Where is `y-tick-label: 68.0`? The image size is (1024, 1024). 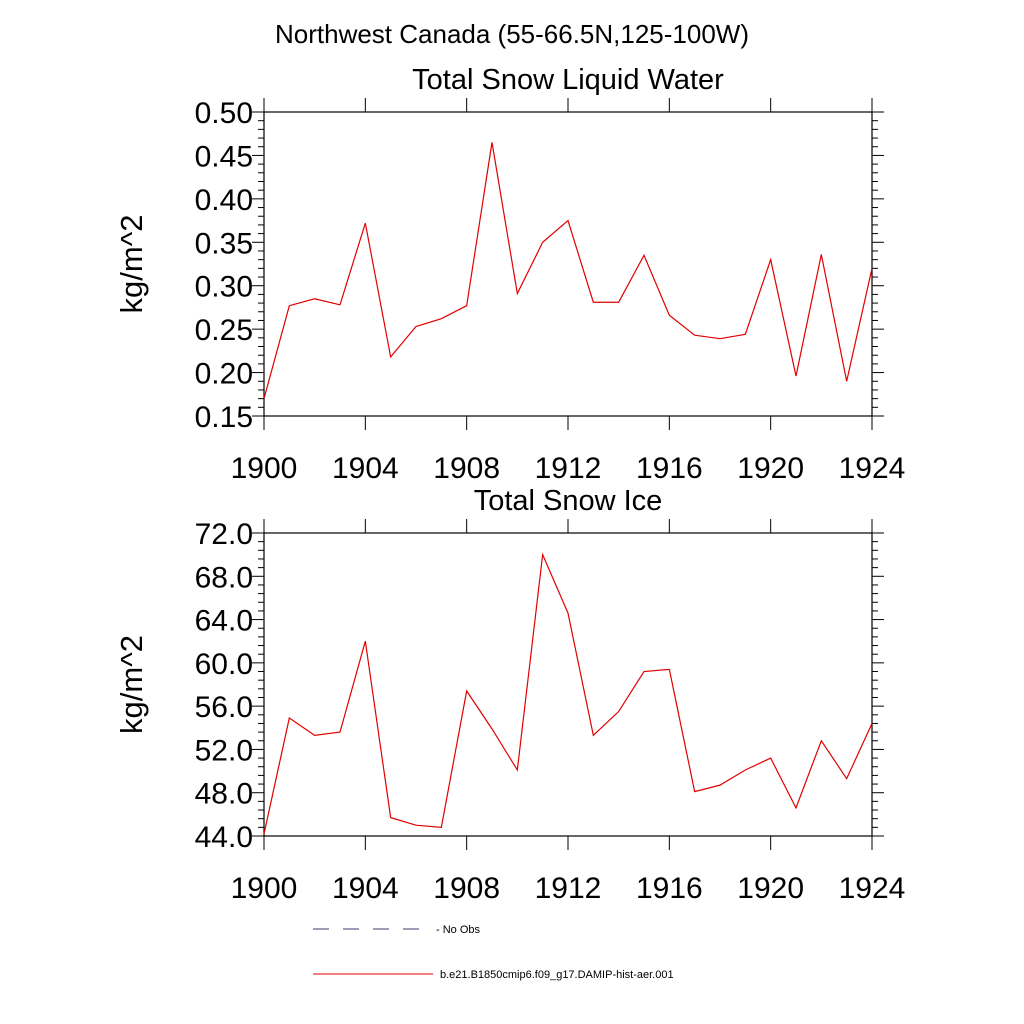 y-tick-label: 68.0 is located at coordinates (224, 577).